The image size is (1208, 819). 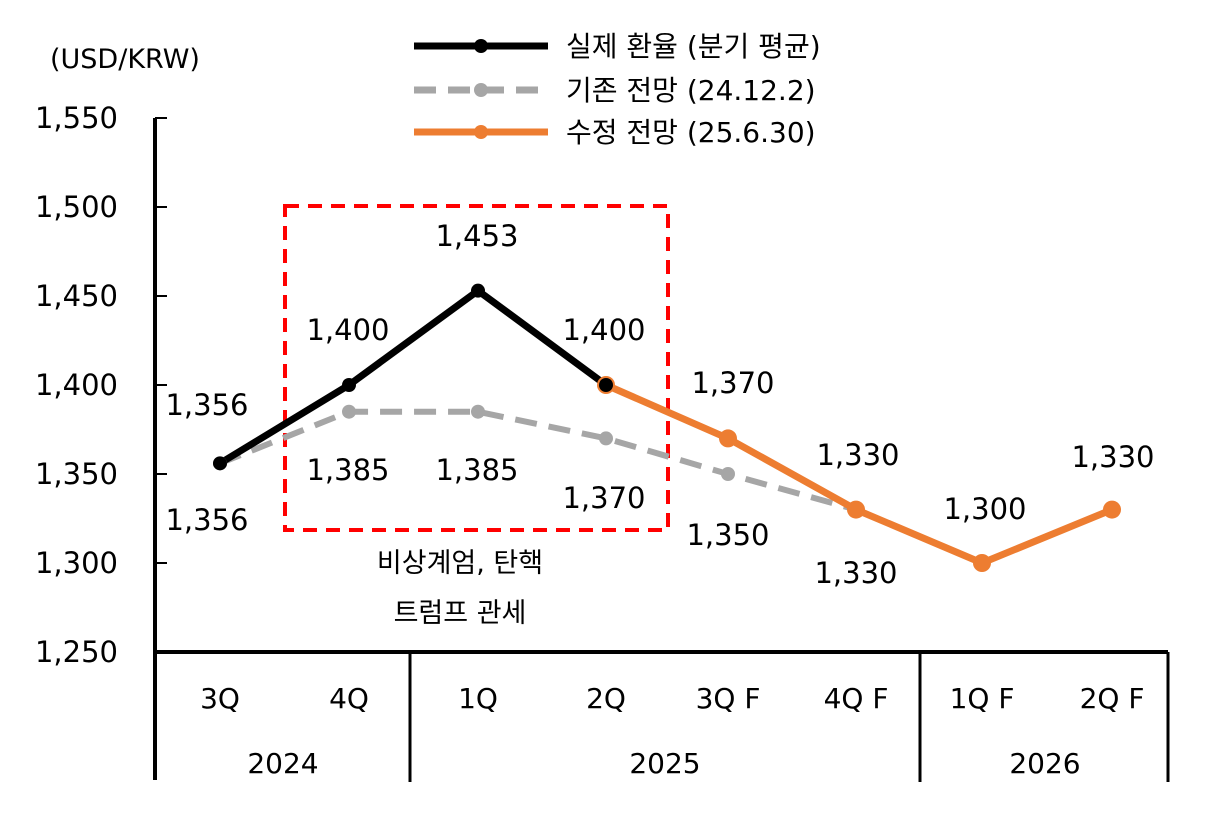 I want to click on highlight-box, so click(x=476, y=368).